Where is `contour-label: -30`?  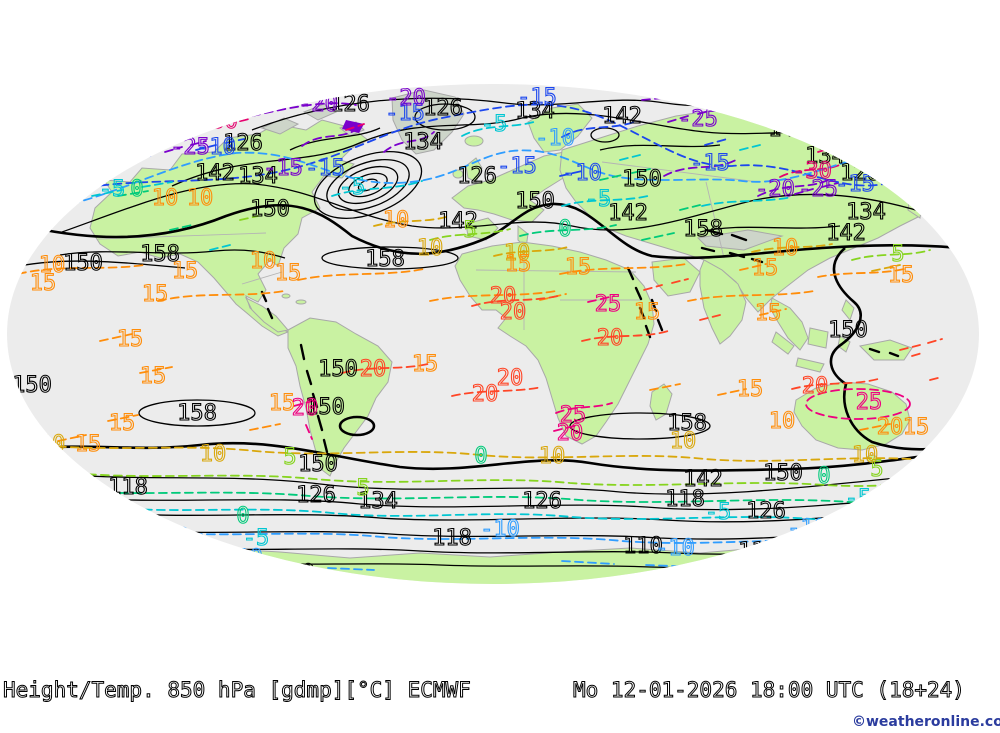
contour-label: -30 is located at coordinates (812, 171).